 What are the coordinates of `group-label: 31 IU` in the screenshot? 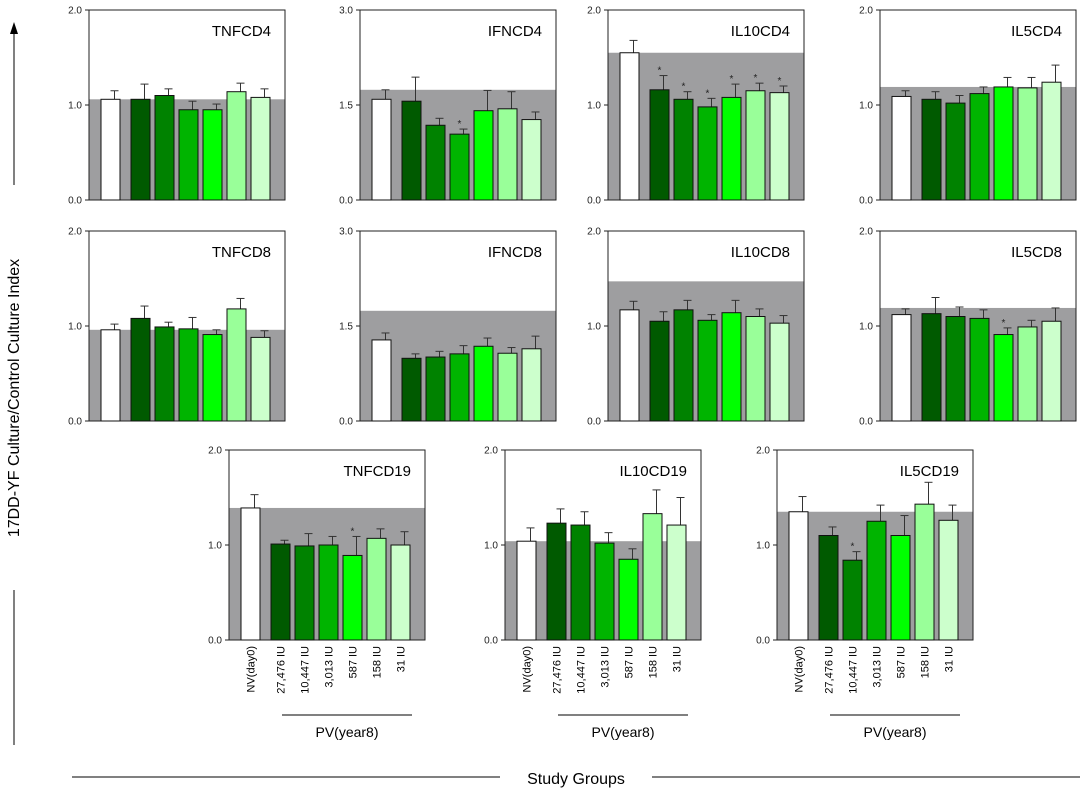 It's located at (402, 659).